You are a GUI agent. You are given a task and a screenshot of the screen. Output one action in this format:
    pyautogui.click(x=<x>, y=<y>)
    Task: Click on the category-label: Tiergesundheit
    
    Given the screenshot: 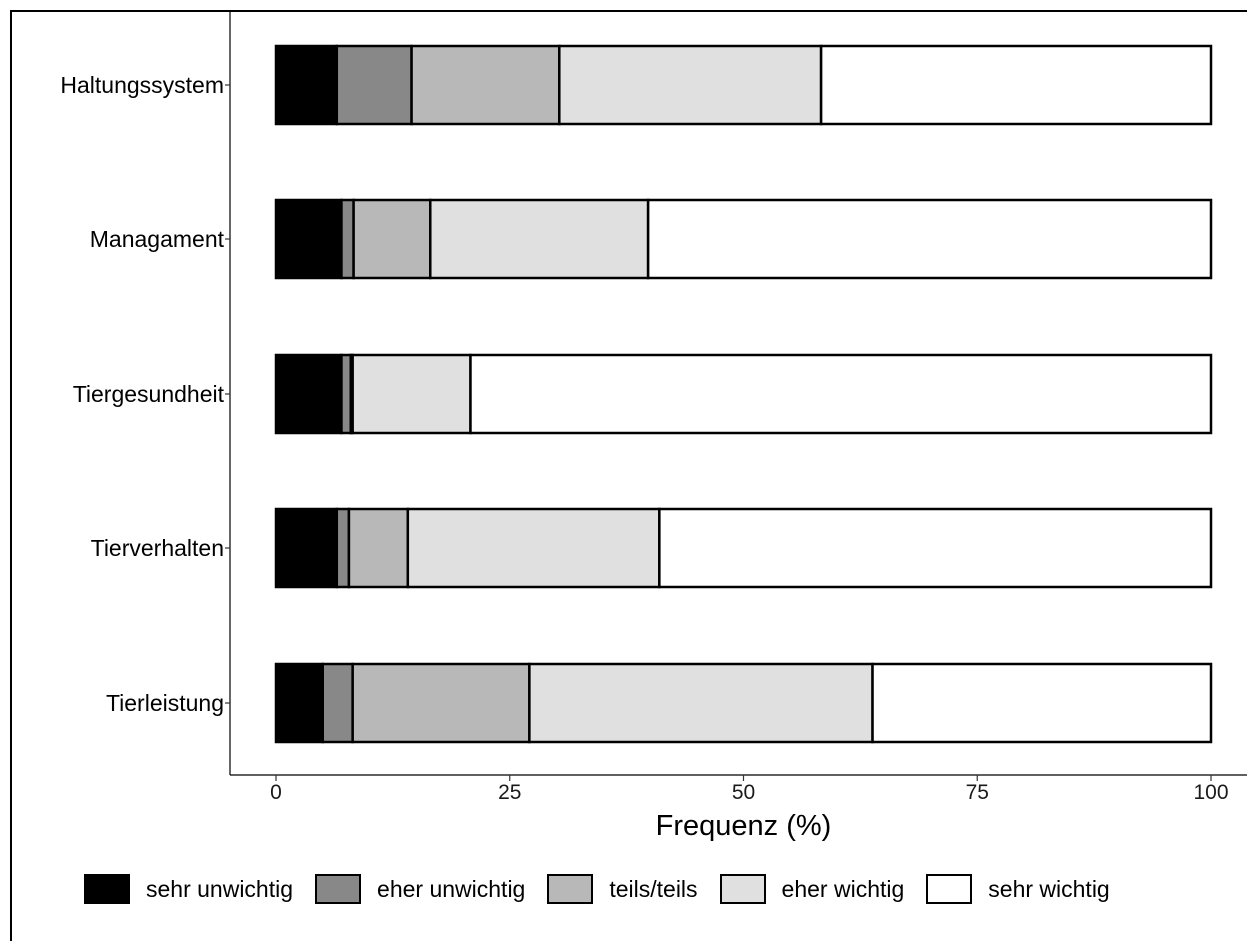 What is the action you would take?
    pyautogui.click(x=149, y=394)
    